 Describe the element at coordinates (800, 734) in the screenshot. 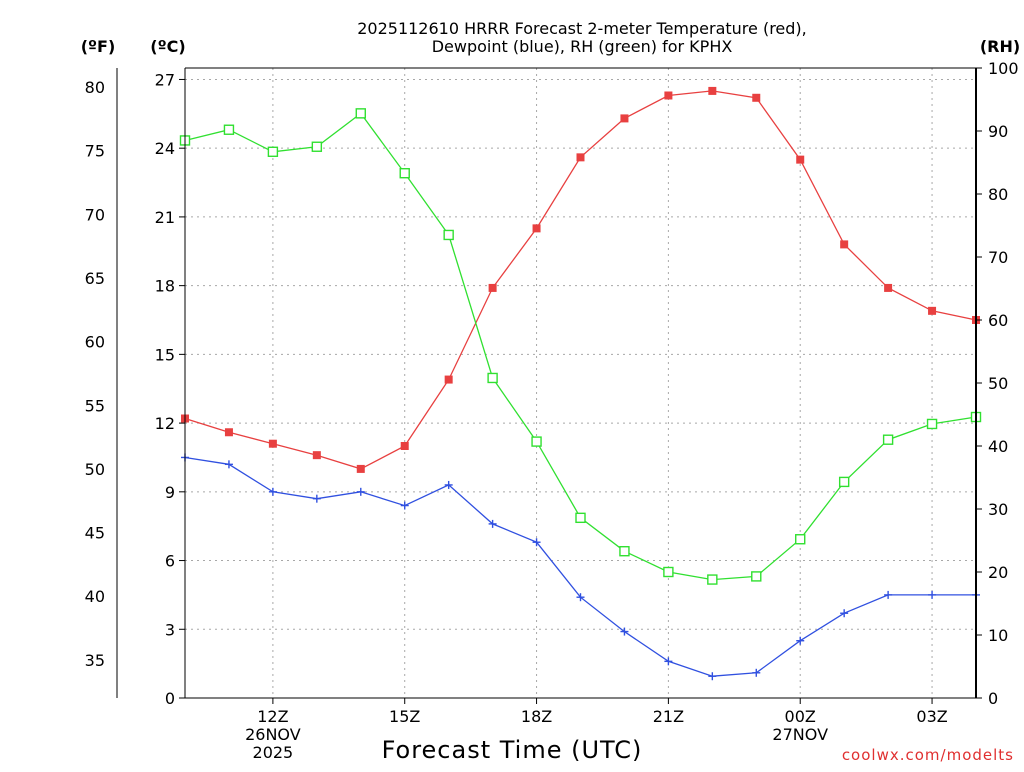

I see `x-tick-label: 27NOV` at that location.